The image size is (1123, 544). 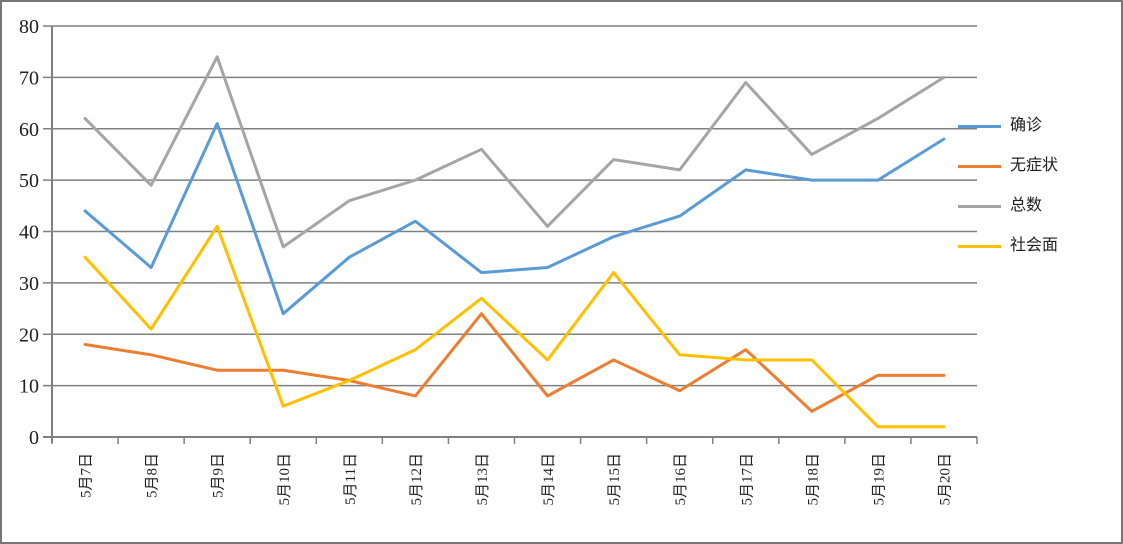 I want to click on x-axis-label: 5月10日, so click(x=285, y=479).